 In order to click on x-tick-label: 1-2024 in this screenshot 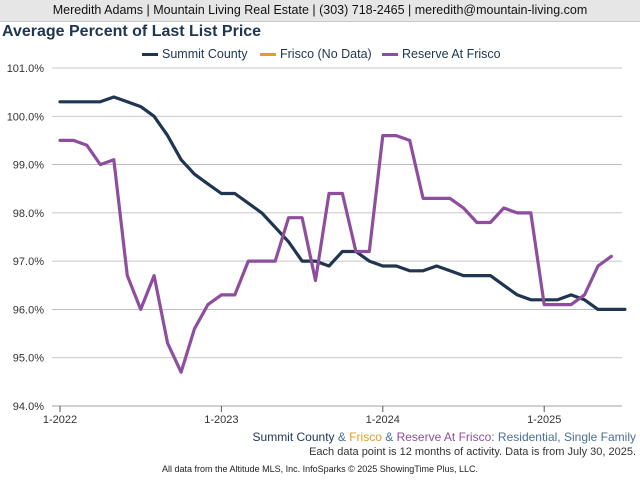, I will do `click(383, 420)`.